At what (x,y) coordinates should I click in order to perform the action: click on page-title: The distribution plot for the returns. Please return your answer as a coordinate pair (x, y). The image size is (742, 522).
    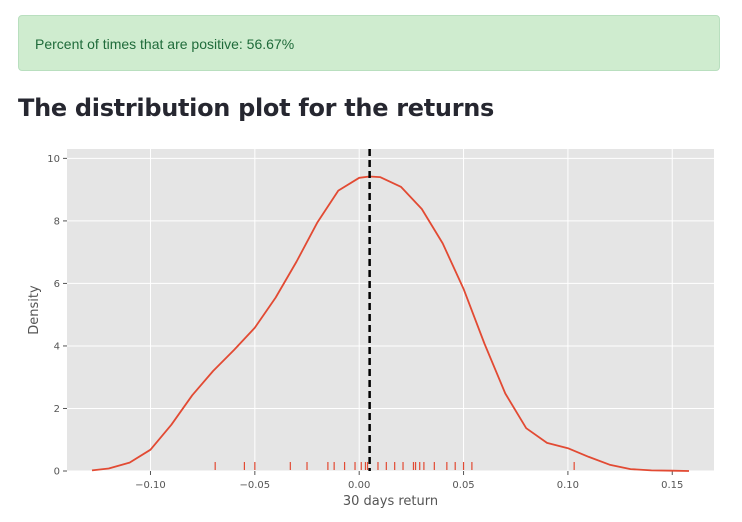
    Looking at the image, I should click on (256, 108).